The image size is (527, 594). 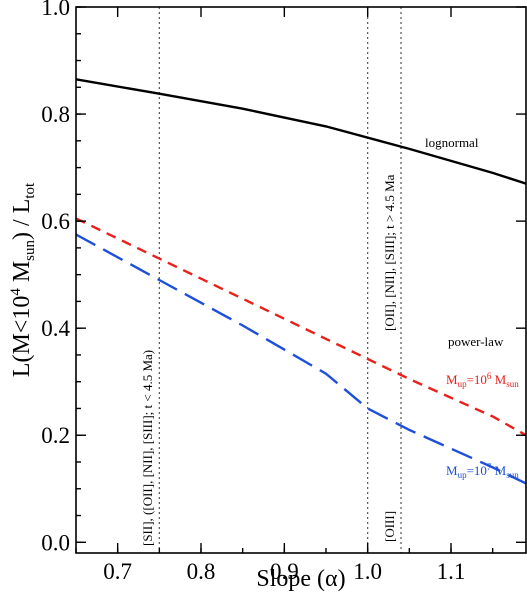 I want to click on y-tick-label-4: 0.8, so click(x=55, y=114).